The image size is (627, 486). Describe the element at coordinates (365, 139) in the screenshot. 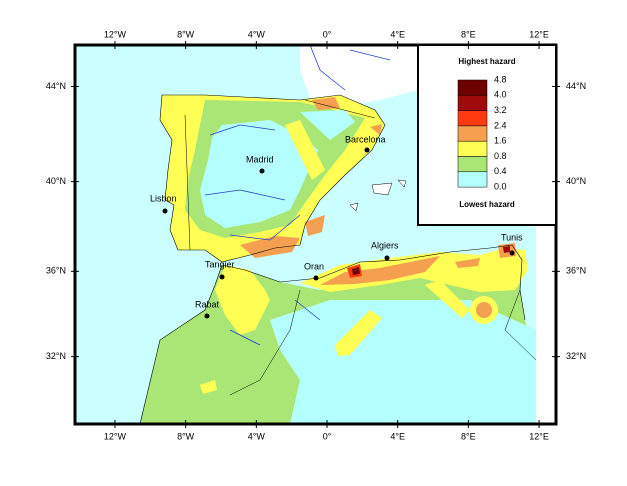

I see `city-label: Barcelona` at that location.